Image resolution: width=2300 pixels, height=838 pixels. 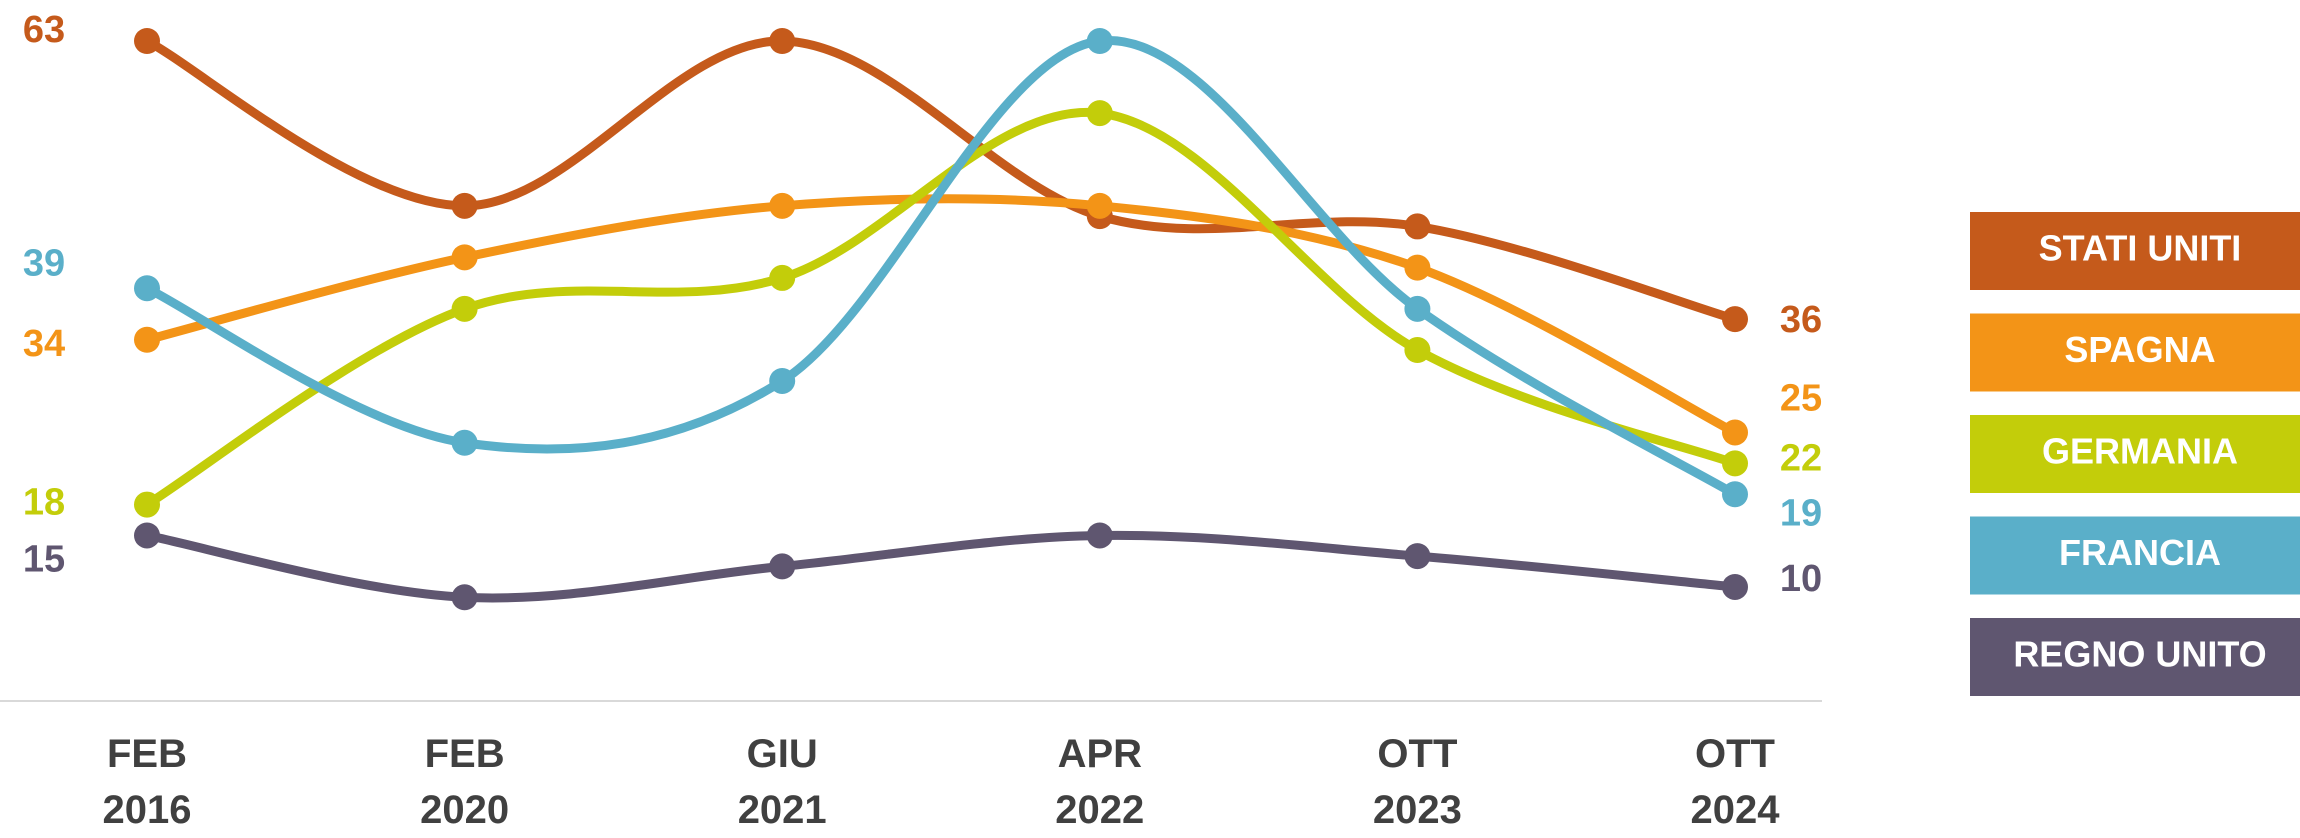 I want to click on value-label: 39, so click(x=44, y=263).